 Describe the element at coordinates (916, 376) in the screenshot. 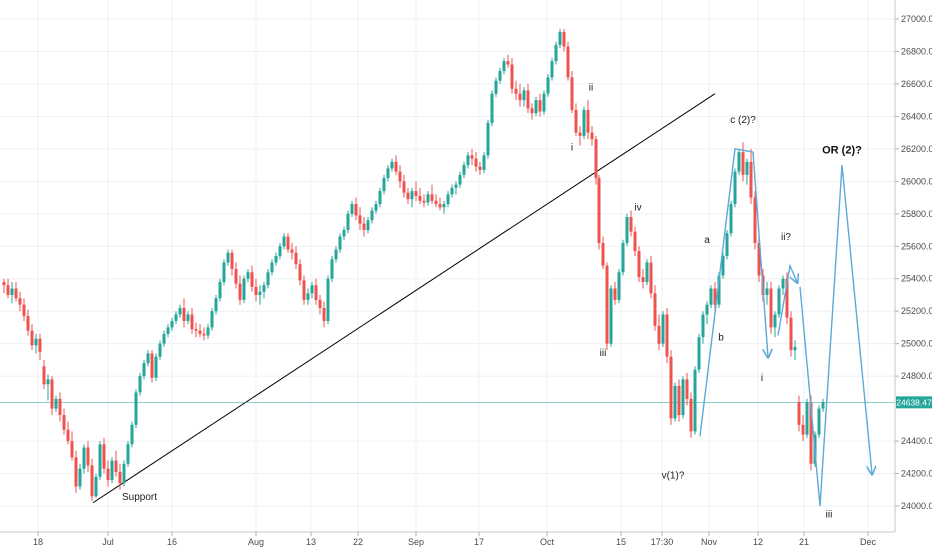

I see `price-tick-label: 24800.00` at that location.